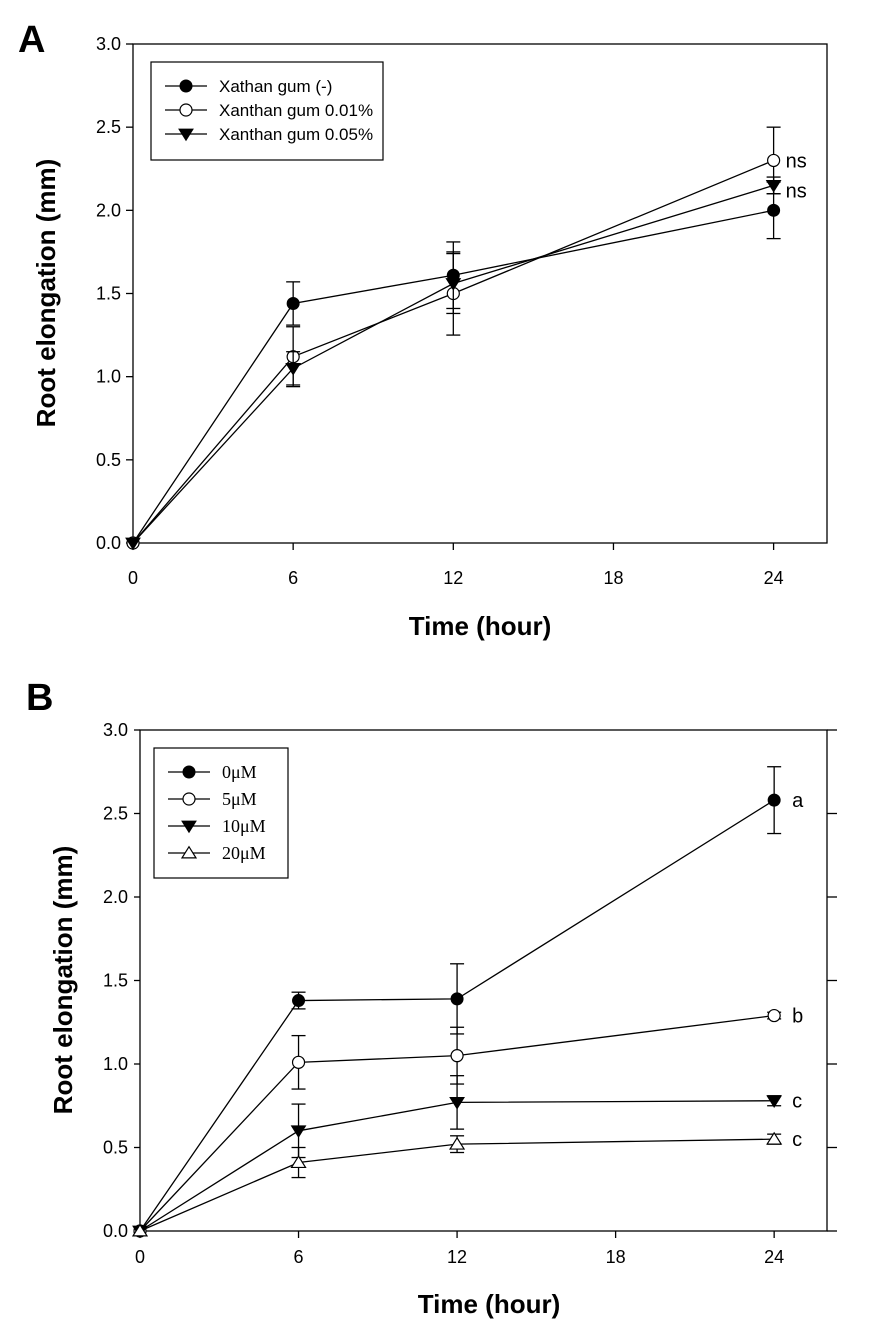  I want to click on panel-letter-b: B, so click(39, 698).